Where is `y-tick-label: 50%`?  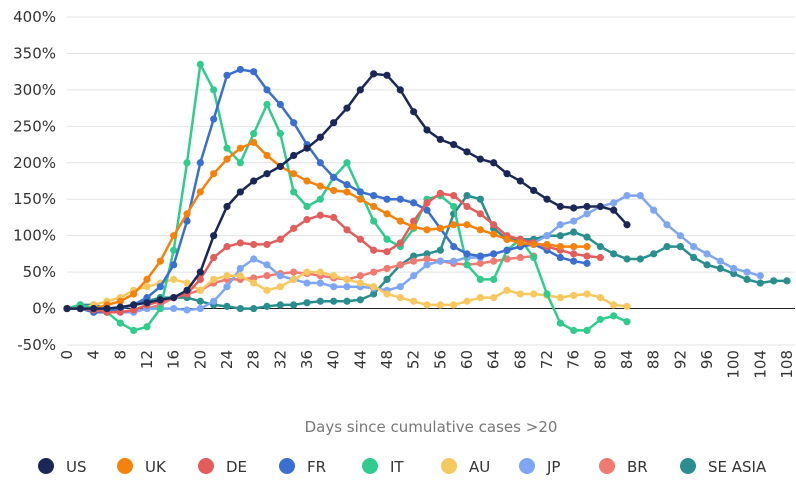
y-tick-label: 50% is located at coordinates (39, 272).